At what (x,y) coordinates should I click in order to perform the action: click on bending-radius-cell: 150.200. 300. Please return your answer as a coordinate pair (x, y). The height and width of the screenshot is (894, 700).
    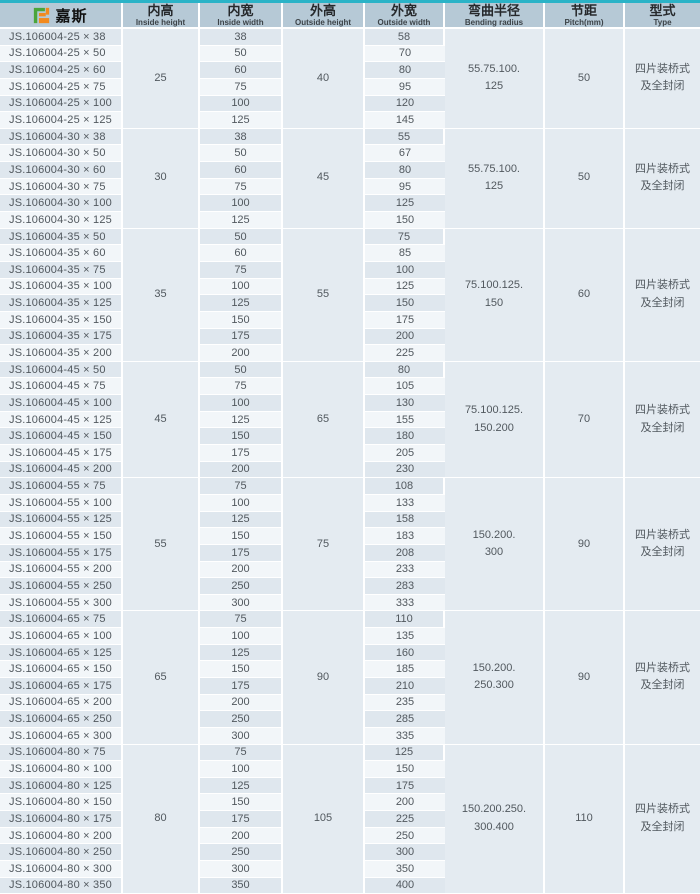
    Looking at the image, I should click on (495, 545).